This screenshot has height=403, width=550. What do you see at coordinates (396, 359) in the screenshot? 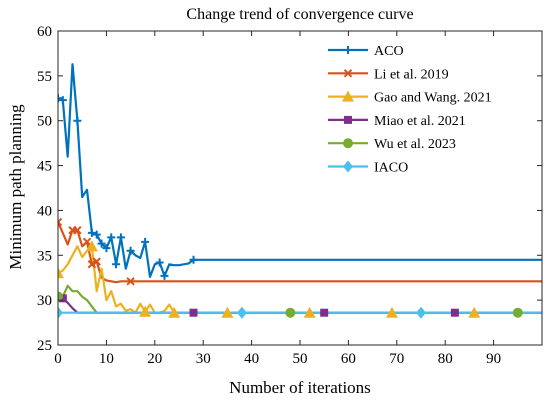
I see `x-tick-label: 70` at bounding box center [396, 359].